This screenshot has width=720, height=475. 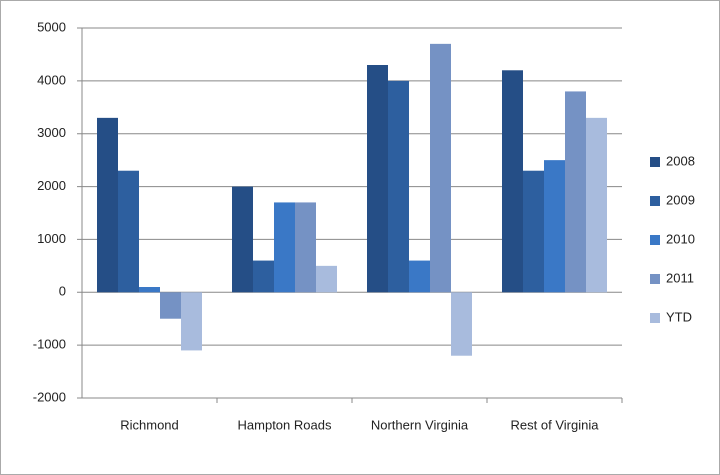 What do you see at coordinates (51, 132) in the screenshot?
I see `y-tick-label: 3000` at bounding box center [51, 132].